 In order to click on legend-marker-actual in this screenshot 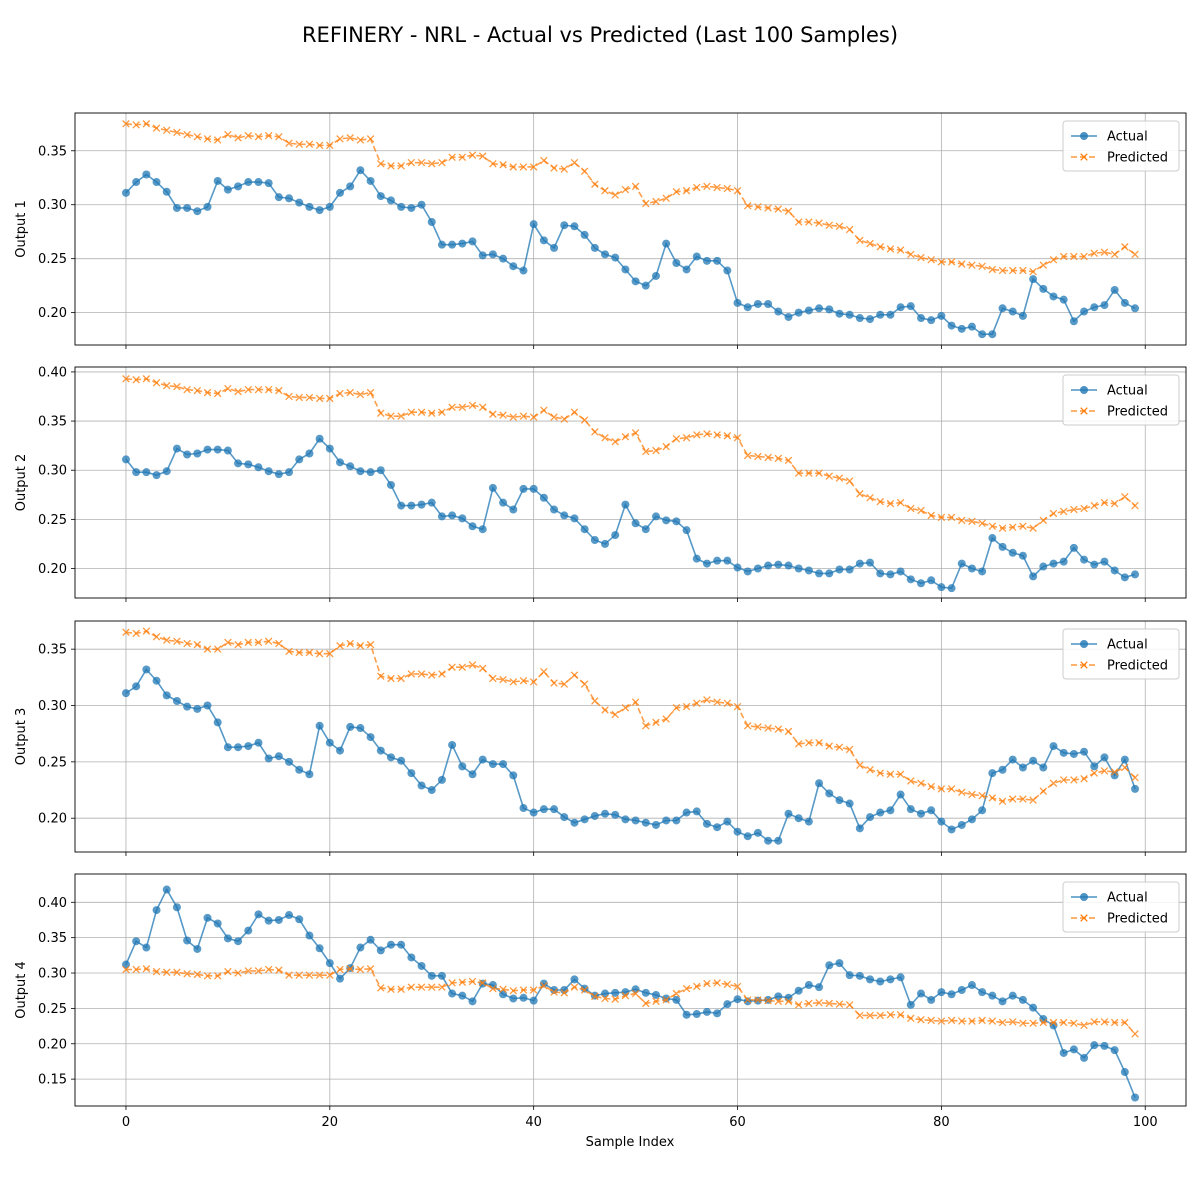, I will do `click(1084, 390)`.